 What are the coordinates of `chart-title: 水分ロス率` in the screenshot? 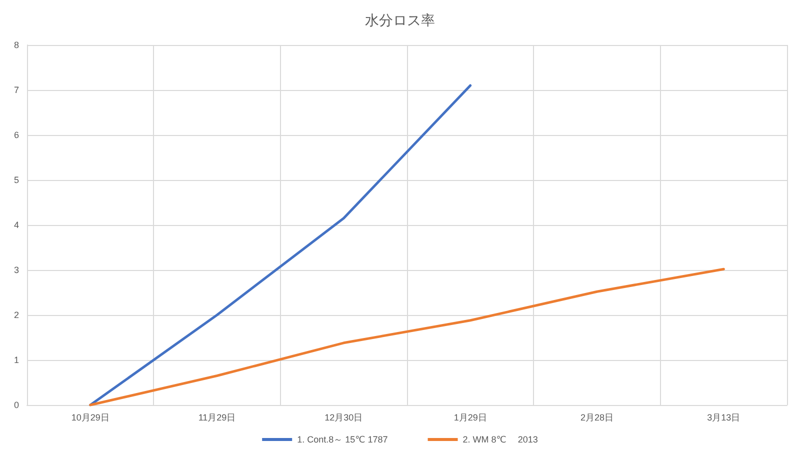 It's located at (400, 20).